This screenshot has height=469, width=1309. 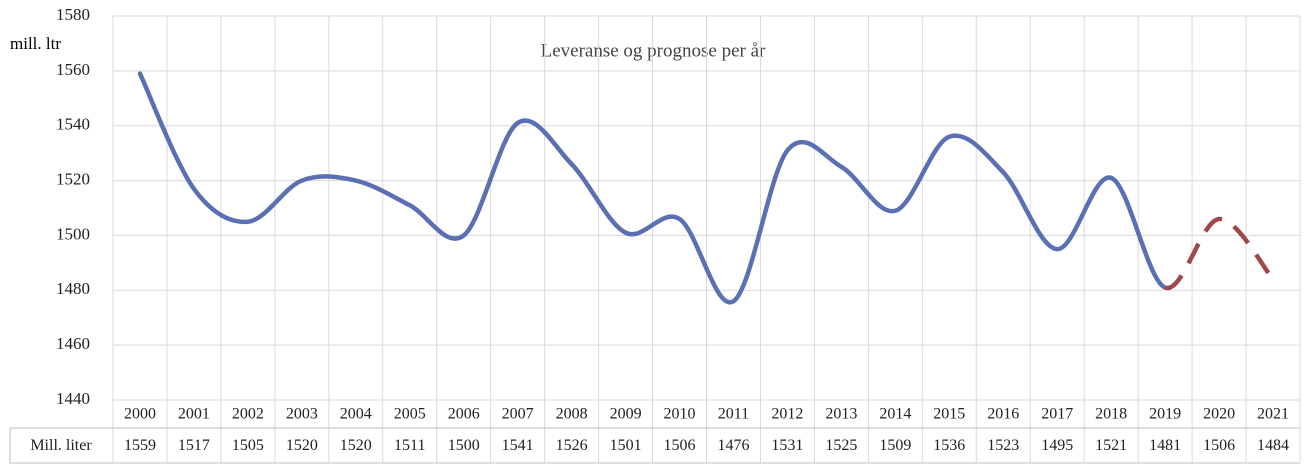 What do you see at coordinates (787, 445) in the screenshot?
I see `data-label: 1531` at bounding box center [787, 445].